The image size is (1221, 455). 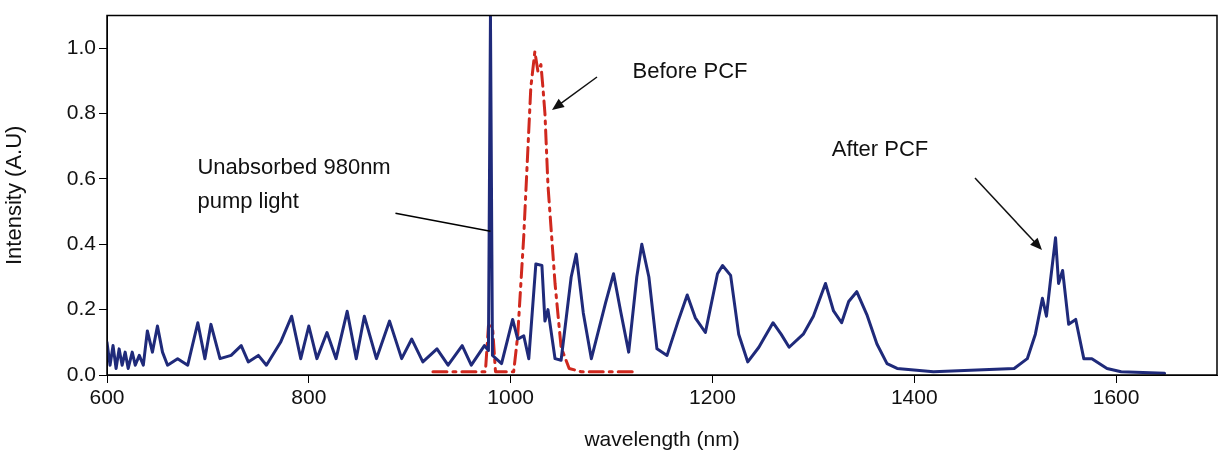 What do you see at coordinates (81, 177) in the screenshot?
I see `y-tick-label: 0.6` at bounding box center [81, 177].